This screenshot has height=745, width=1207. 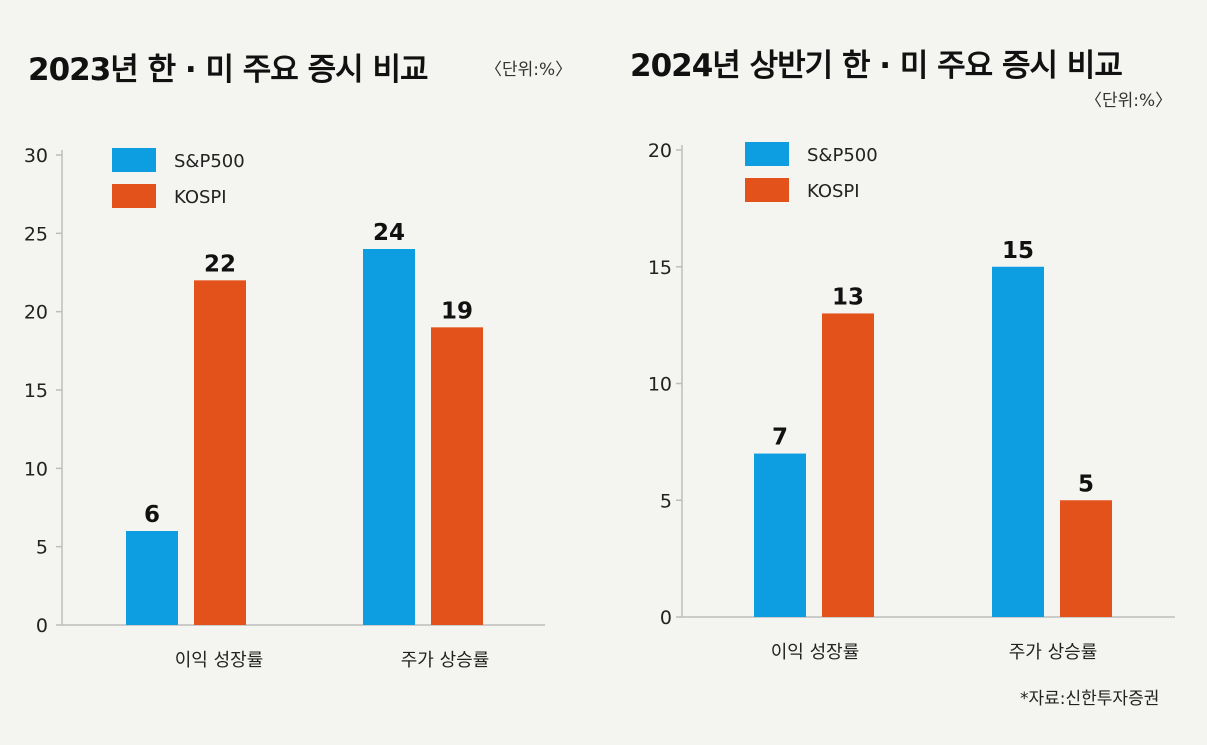 What do you see at coordinates (457, 311) in the screenshot?
I see `data-label: 19` at bounding box center [457, 311].